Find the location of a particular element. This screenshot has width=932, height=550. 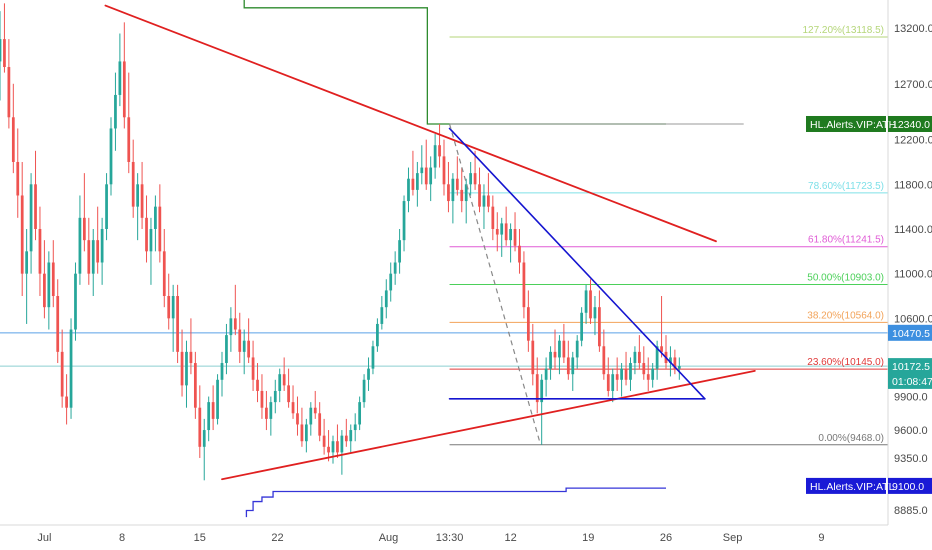

price-tick-label: 11000.0 is located at coordinates (913, 275).